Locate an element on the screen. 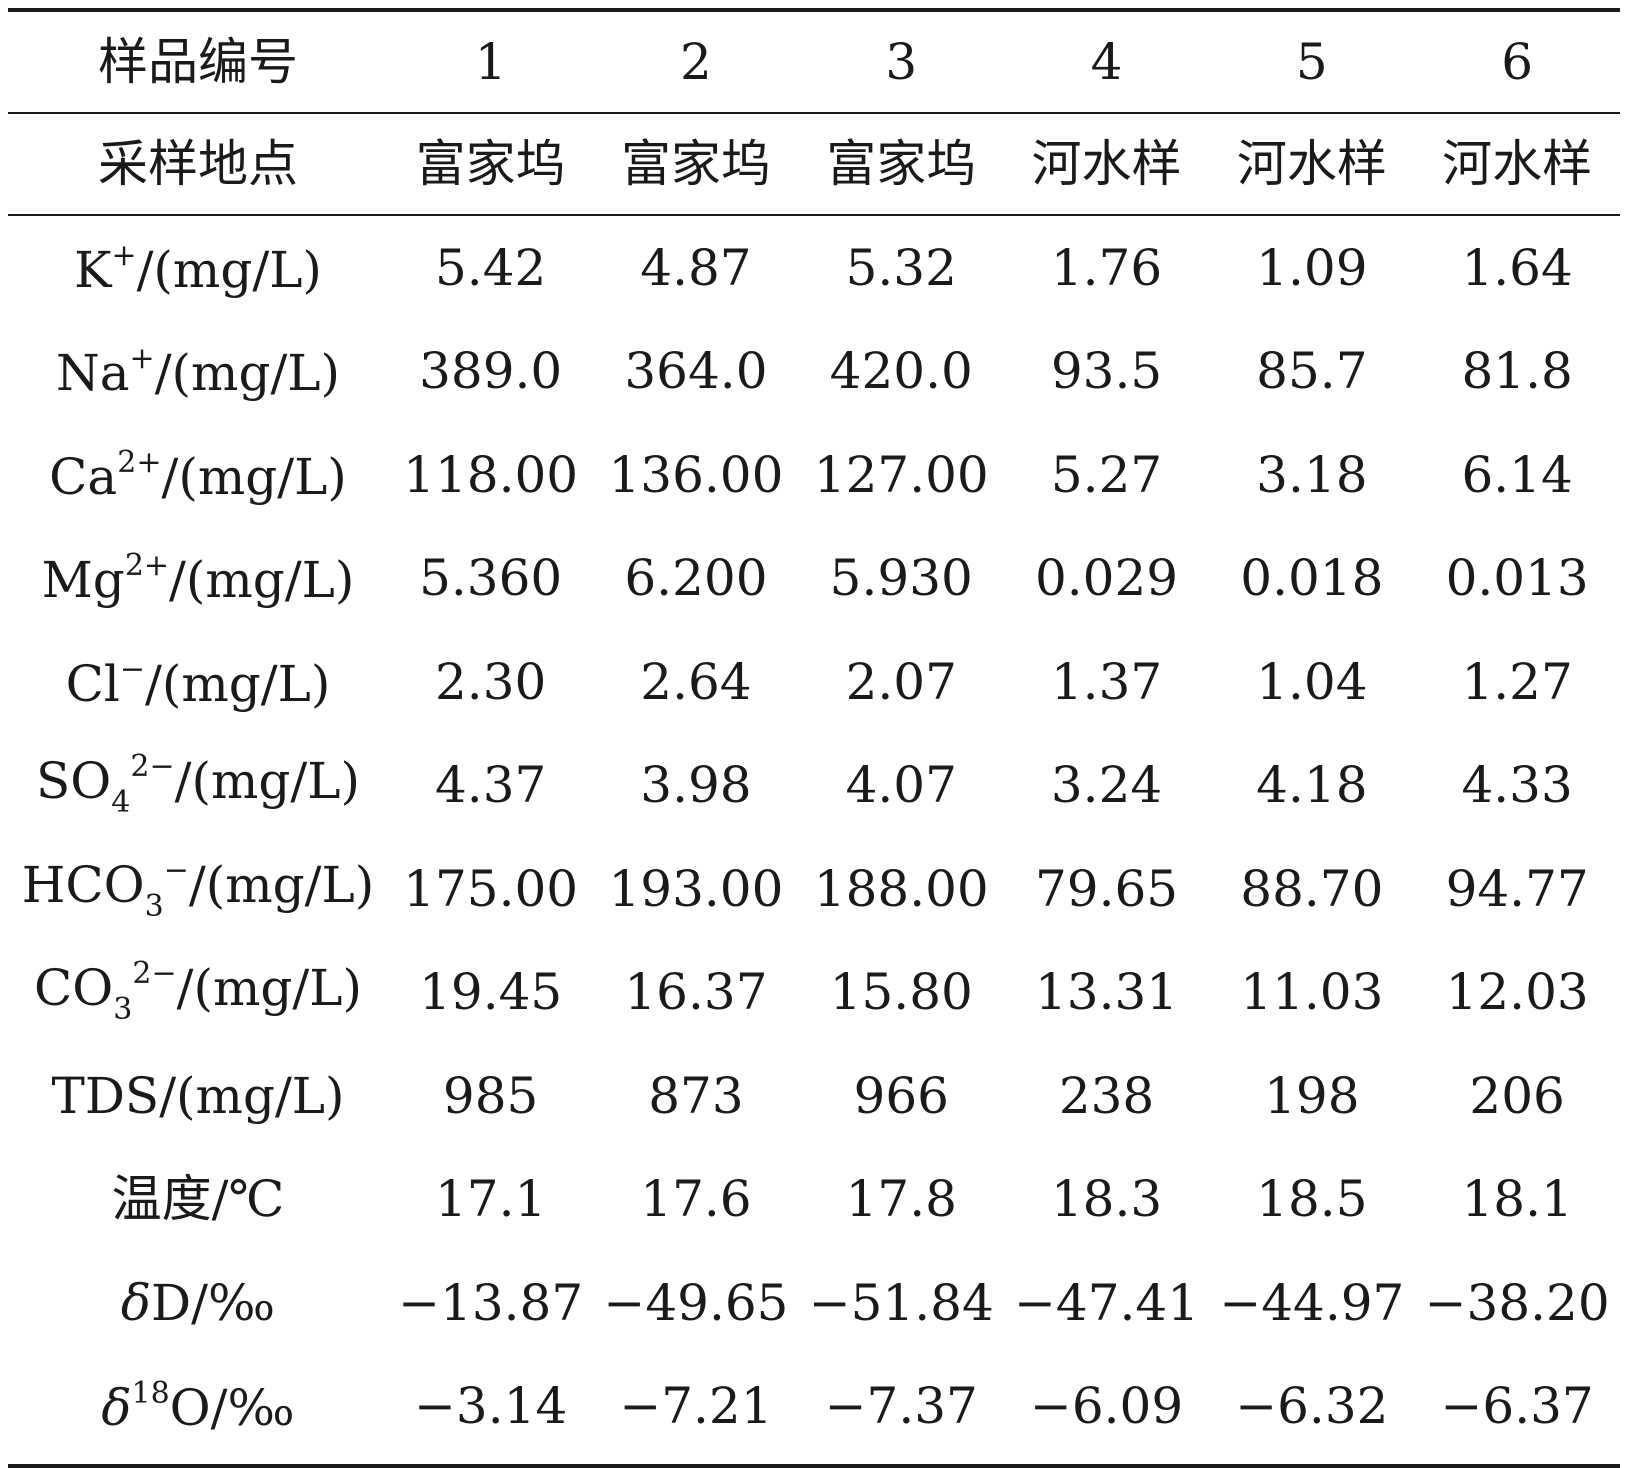 The width and height of the screenshot is (1625, 1468). value-cell: 118.00 is located at coordinates (491, 474).